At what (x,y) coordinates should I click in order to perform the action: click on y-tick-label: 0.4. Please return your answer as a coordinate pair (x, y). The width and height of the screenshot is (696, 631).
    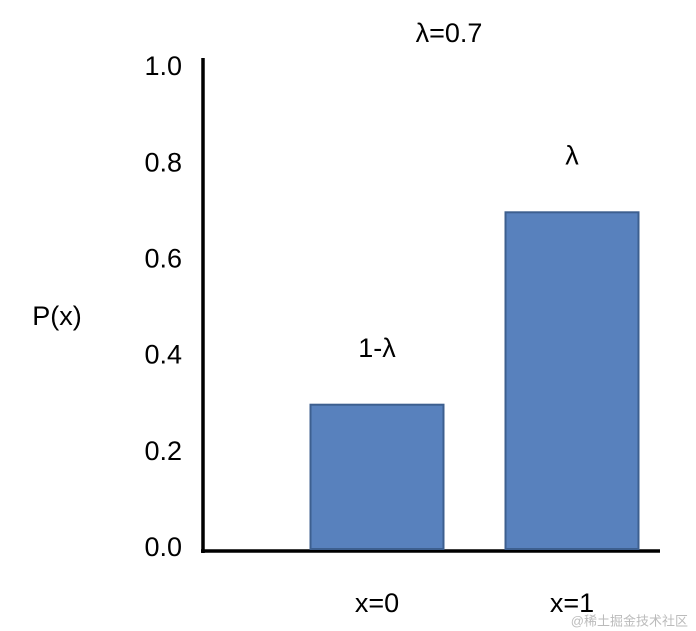
    Looking at the image, I should click on (163, 355).